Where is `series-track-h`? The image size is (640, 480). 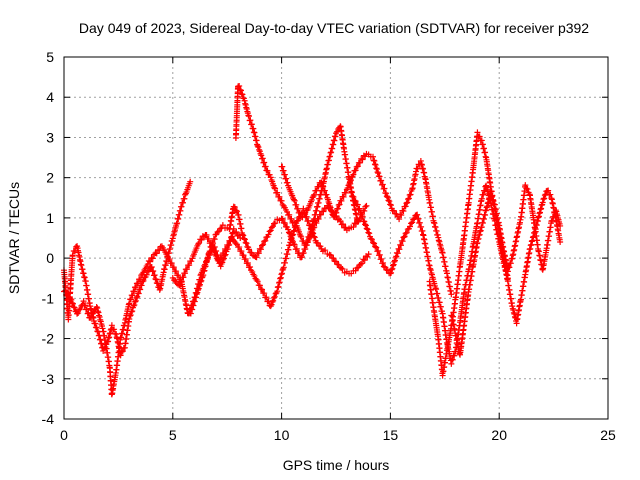
series-track-h is located at coordinates (495, 254).